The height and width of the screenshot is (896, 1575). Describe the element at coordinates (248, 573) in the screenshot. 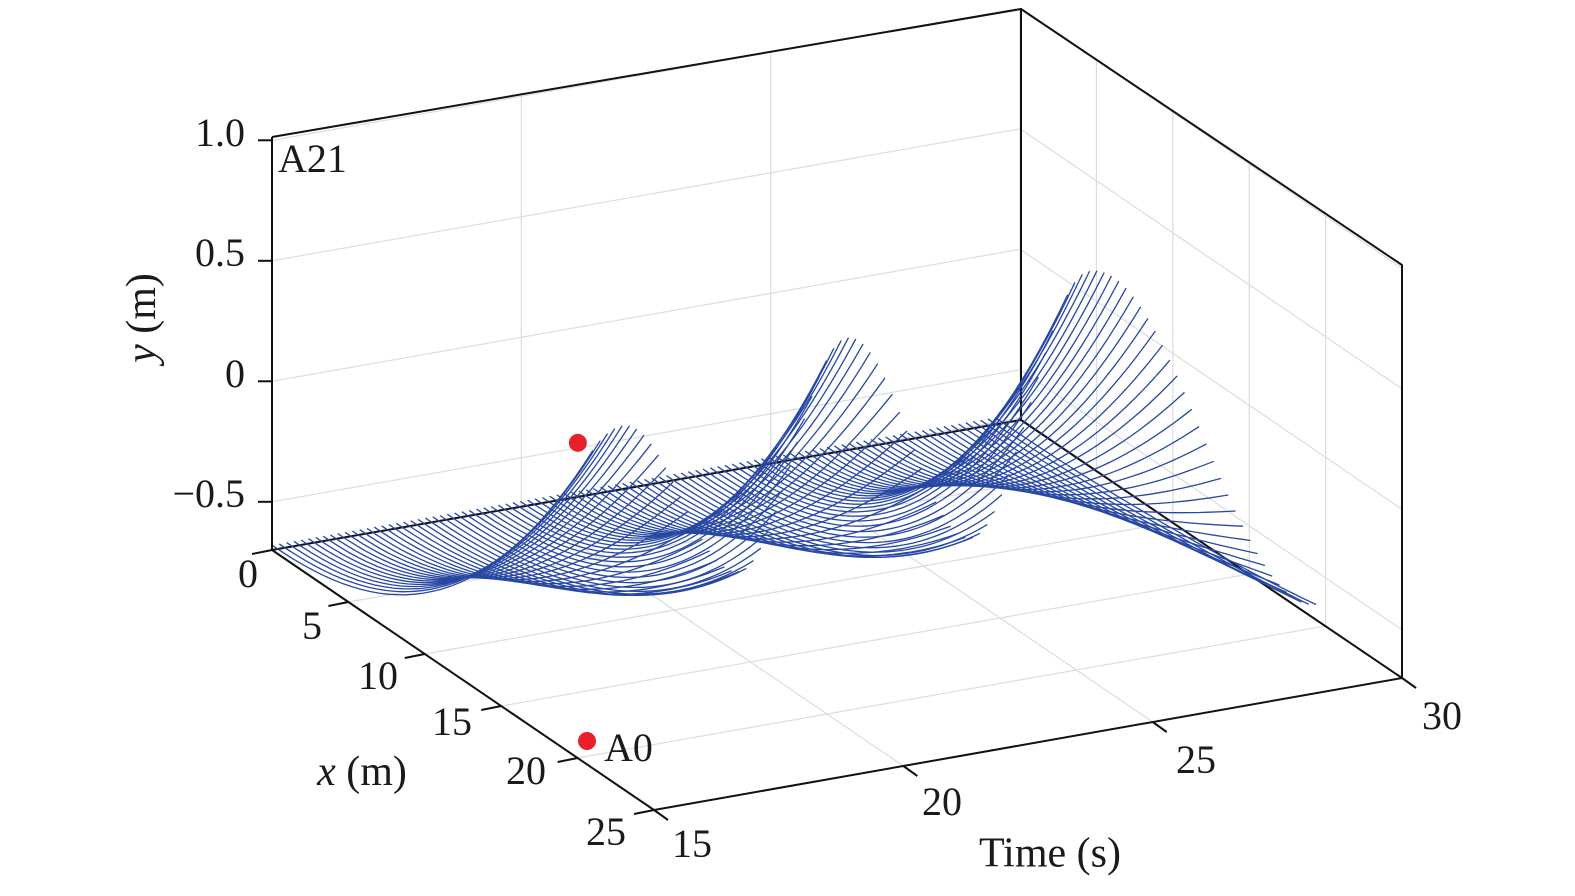

I see `x-tick-label: 0` at that location.